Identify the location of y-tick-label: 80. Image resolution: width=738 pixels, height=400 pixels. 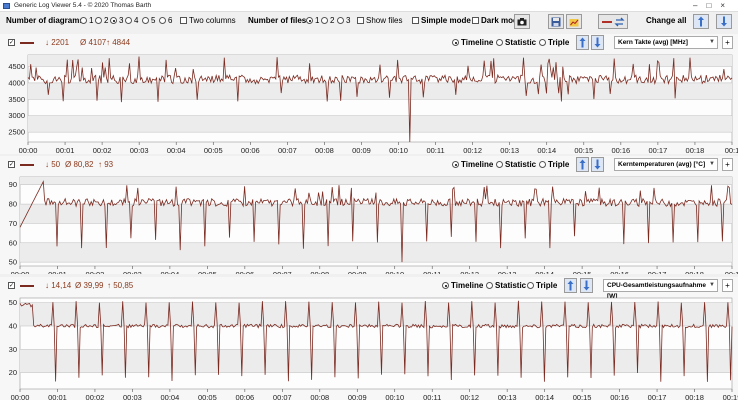
(13, 204).